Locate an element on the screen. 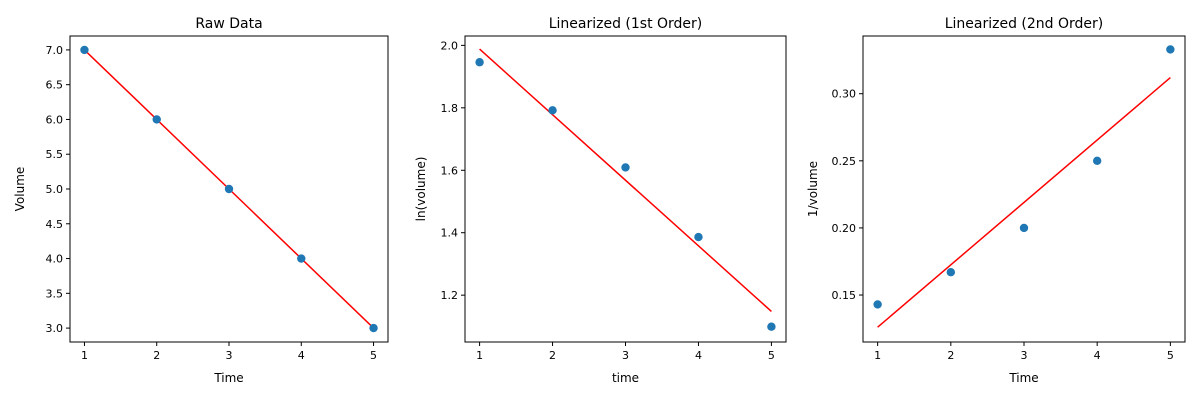 The image size is (1200, 400). y-axis-label: 1/volume is located at coordinates (813, 189).